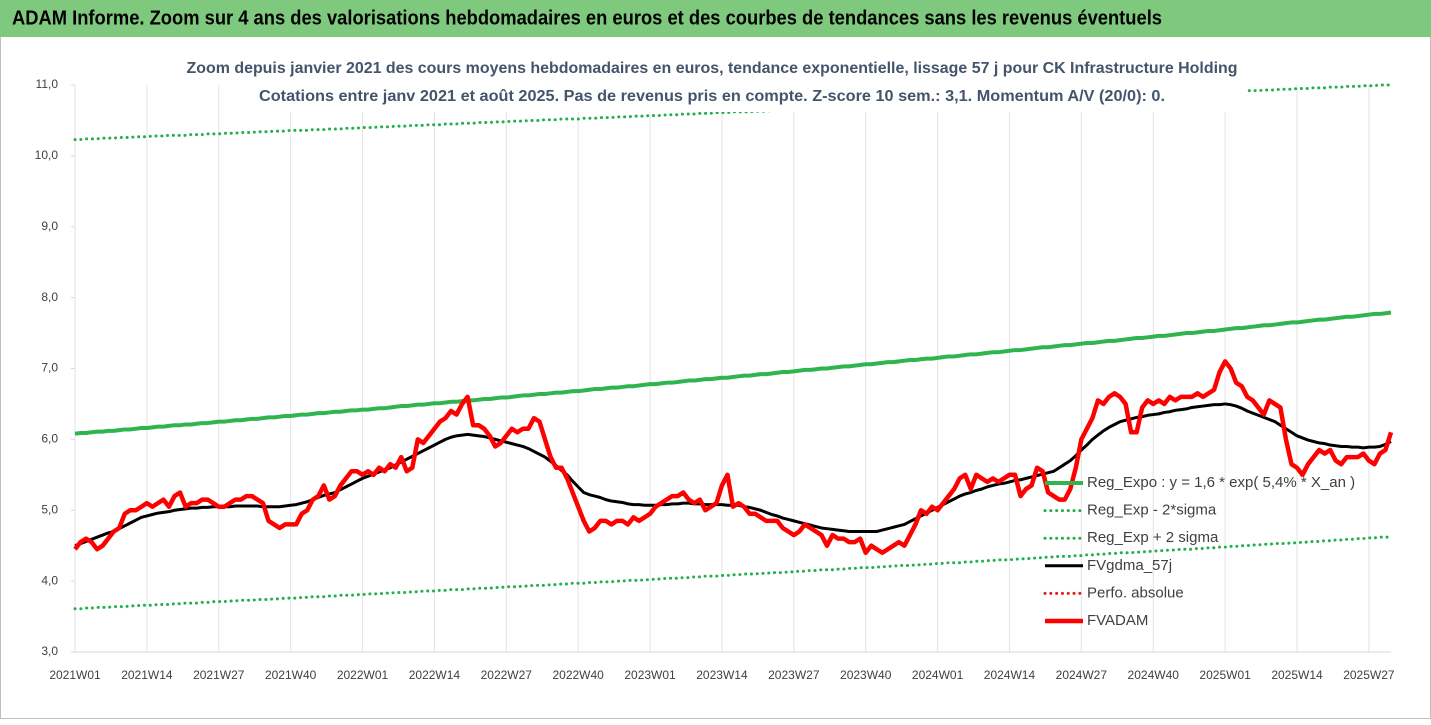 Image resolution: width=1431 pixels, height=725 pixels. I want to click on y-tick-label: 8,0, so click(49, 297).